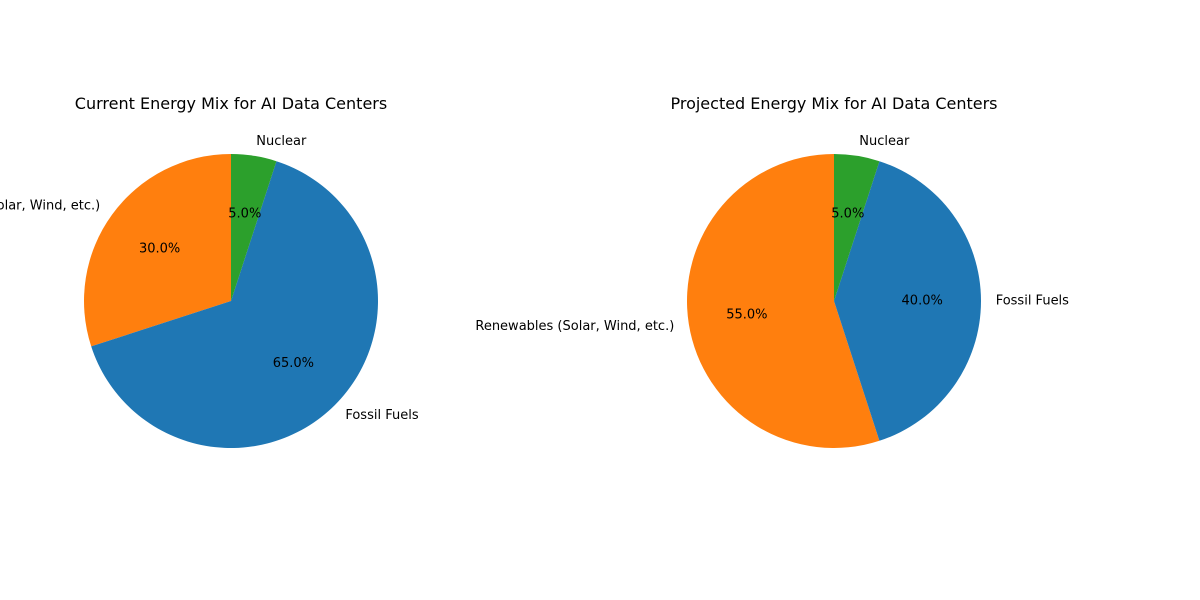 This screenshot has width=1200, height=600. Describe the element at coordinates (381, 415) in the screenshot. I see `slice-label-fossil-fuels-current: Fossil Fuels` at that location.